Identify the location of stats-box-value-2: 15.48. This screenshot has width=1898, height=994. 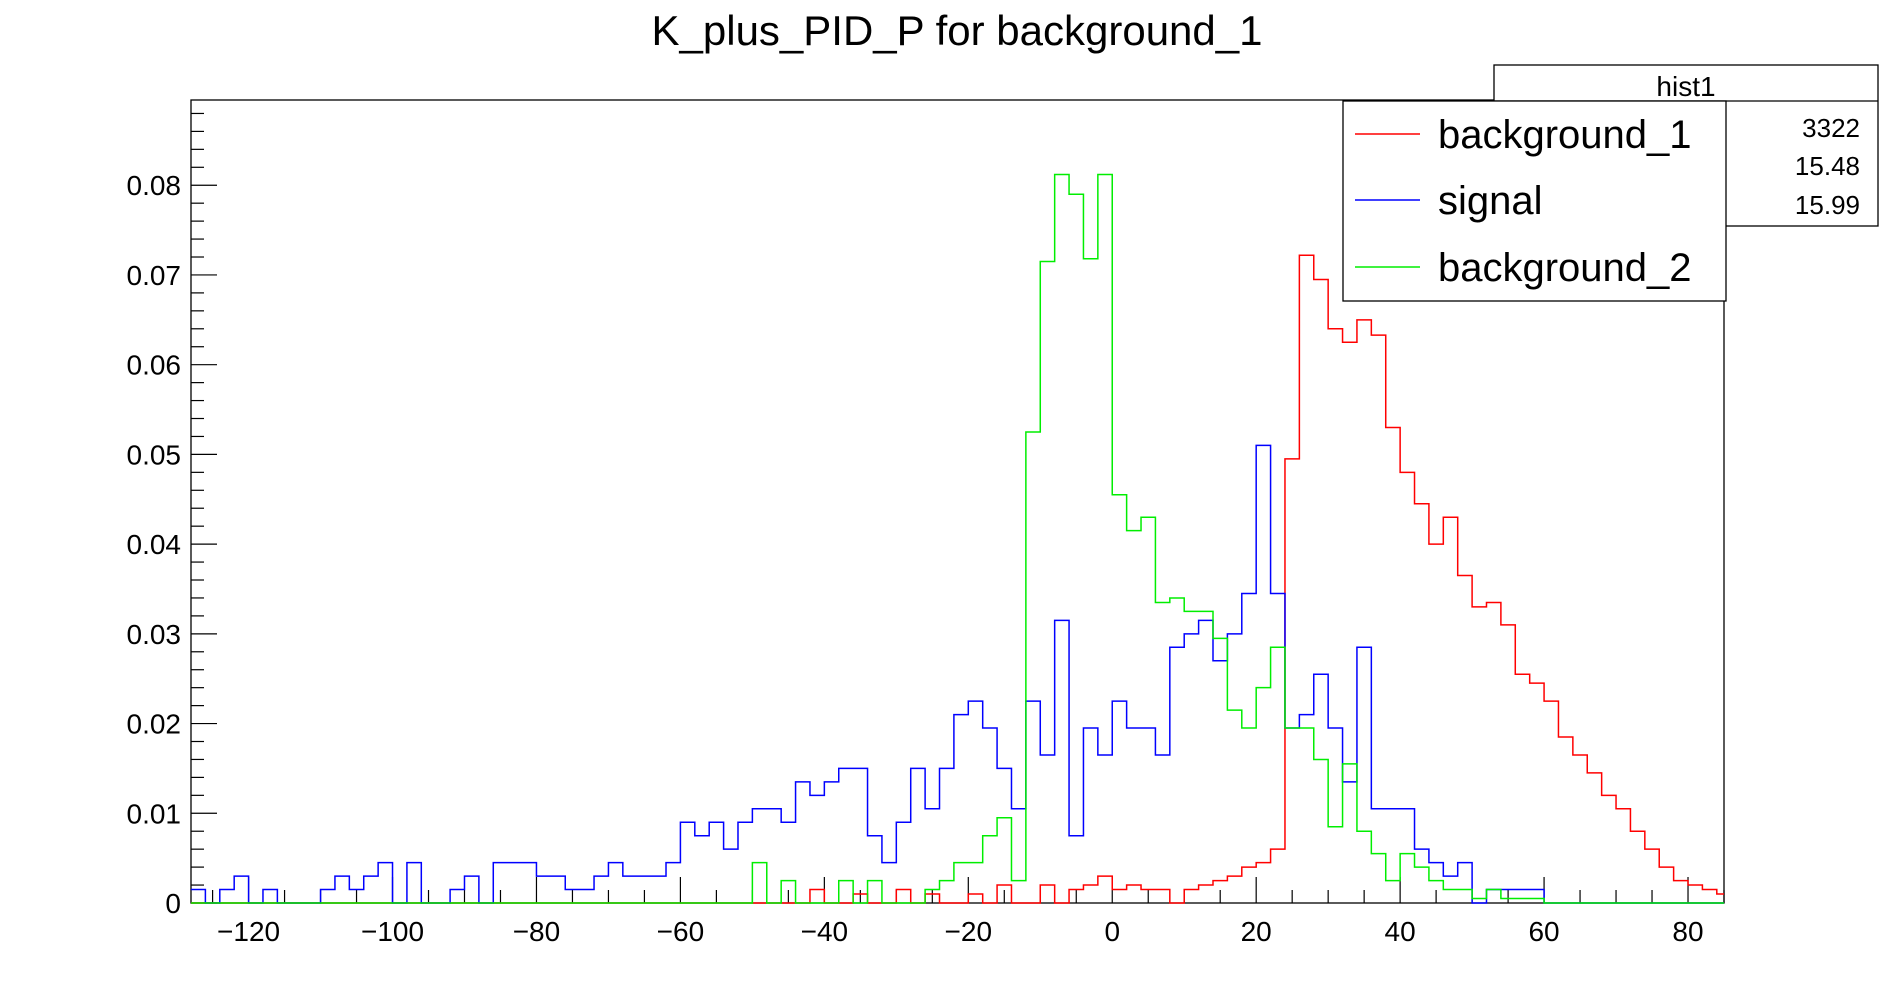
(1827, 166).